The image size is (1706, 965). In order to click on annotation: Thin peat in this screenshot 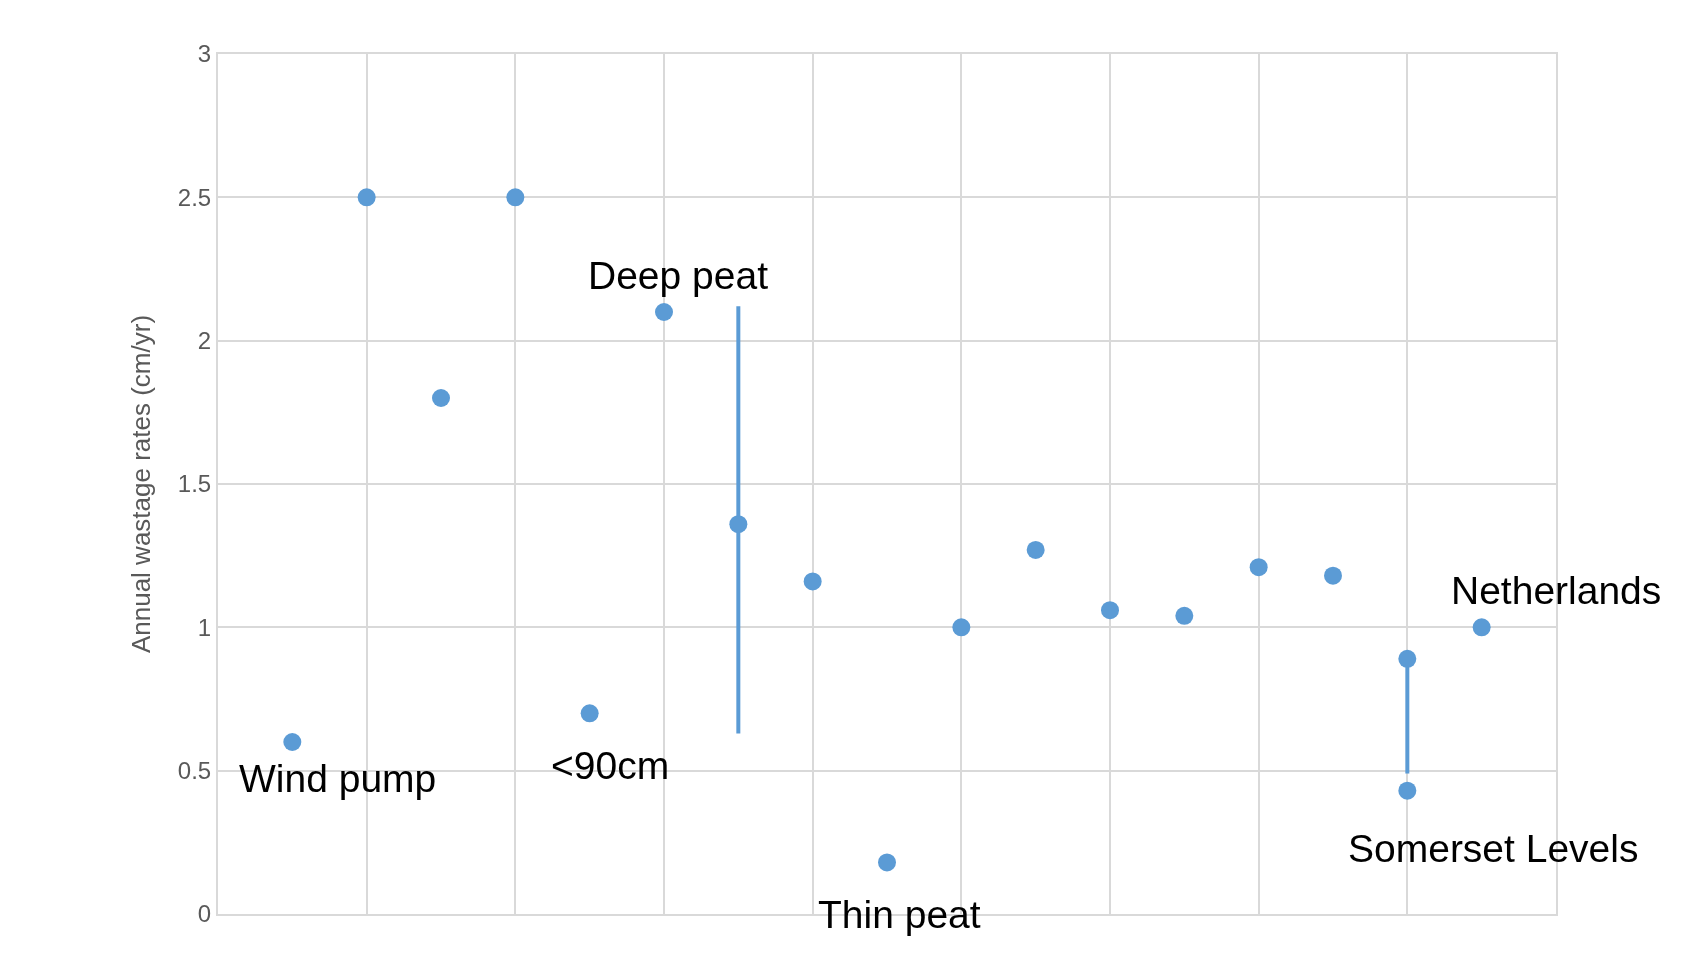, I will do `click(899, 914)`.